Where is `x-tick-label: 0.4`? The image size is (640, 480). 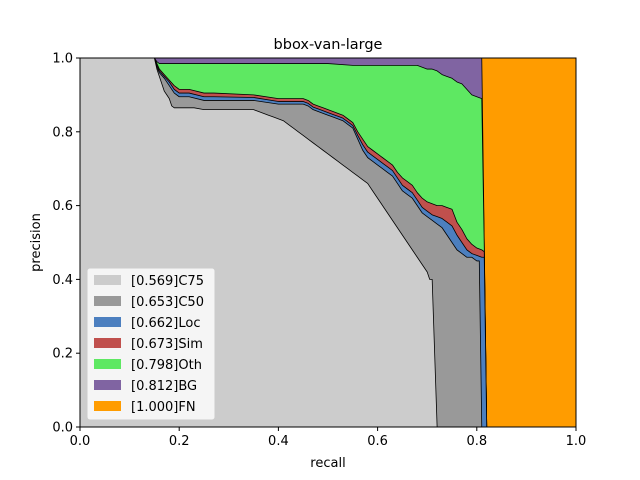
x-tick-label: 0.4 is located at coordinates (278, 441).